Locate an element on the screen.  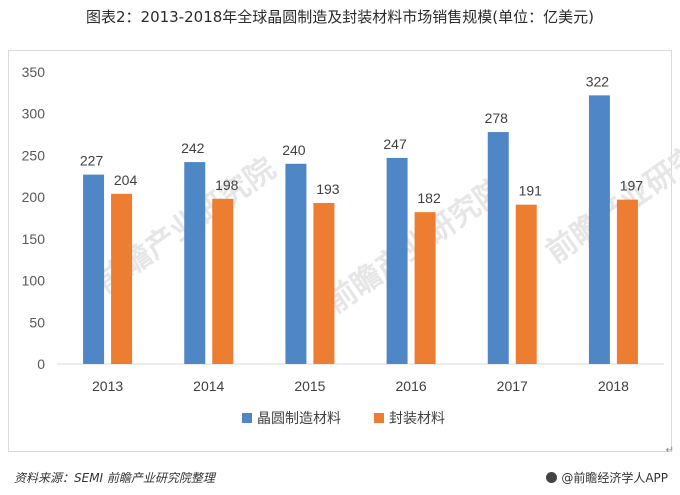
data-label: 242 is located at coordinates (193, 148).